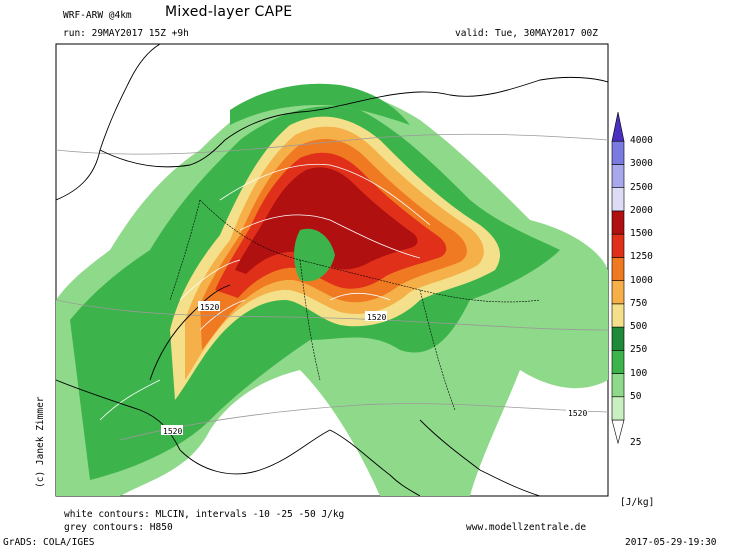  I want to click on valid-label: valid: Tue, 30MAY2017 00Z, so click(526, 33).